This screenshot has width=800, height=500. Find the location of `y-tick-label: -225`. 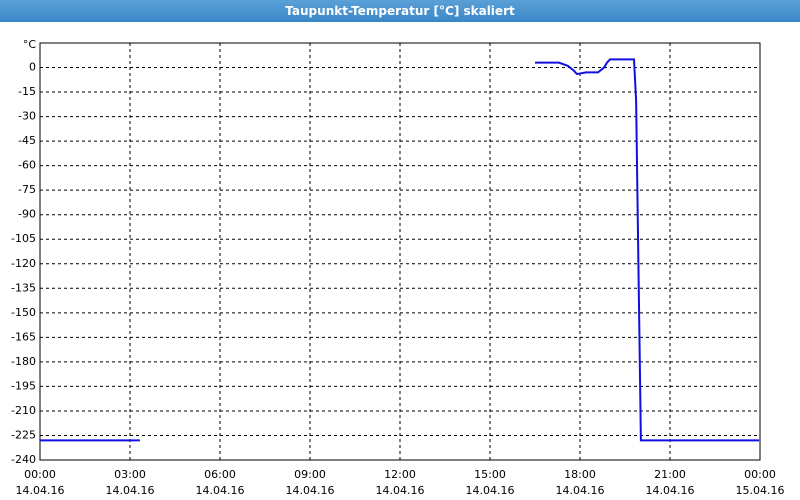

y-tick-label: -225 is located at coordinates (23, 434).